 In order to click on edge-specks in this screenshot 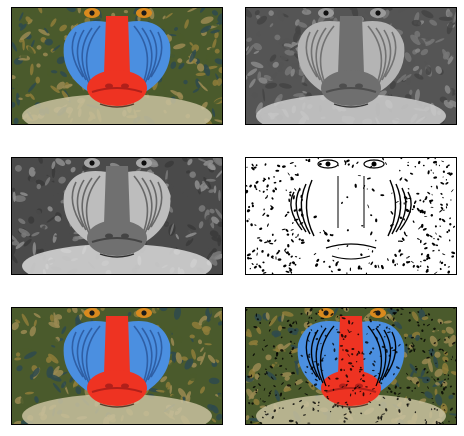, I will do `click(351, 216)`.